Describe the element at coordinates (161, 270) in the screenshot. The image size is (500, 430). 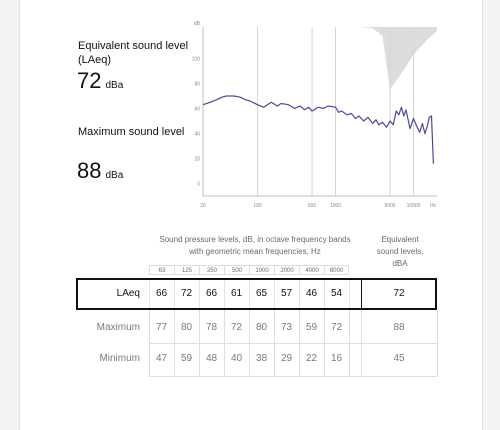
I see `band-header: 63` at that location.